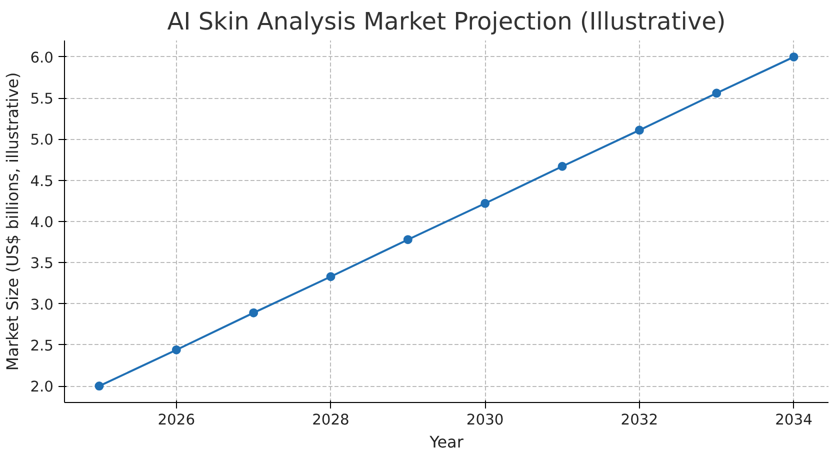 This screenshot has width=840, height=454. What do you see at coordinates (331, 420) in the screenshot?
I see `x-tick-label: 2028` at bounding box center [331, 420].